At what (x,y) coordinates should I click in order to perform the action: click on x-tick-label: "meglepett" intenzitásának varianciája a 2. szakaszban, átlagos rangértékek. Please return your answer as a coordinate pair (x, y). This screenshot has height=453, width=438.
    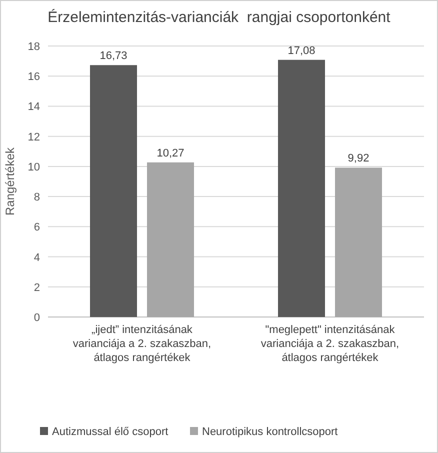
    Looking at the image, I should click on (330, 344).